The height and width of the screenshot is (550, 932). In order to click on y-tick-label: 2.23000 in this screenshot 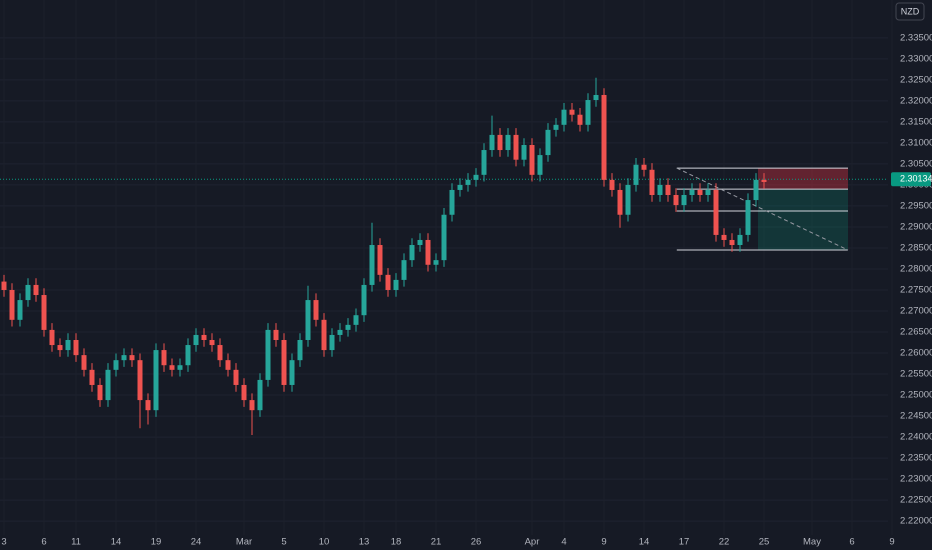, I will do `click(916, 479)`.